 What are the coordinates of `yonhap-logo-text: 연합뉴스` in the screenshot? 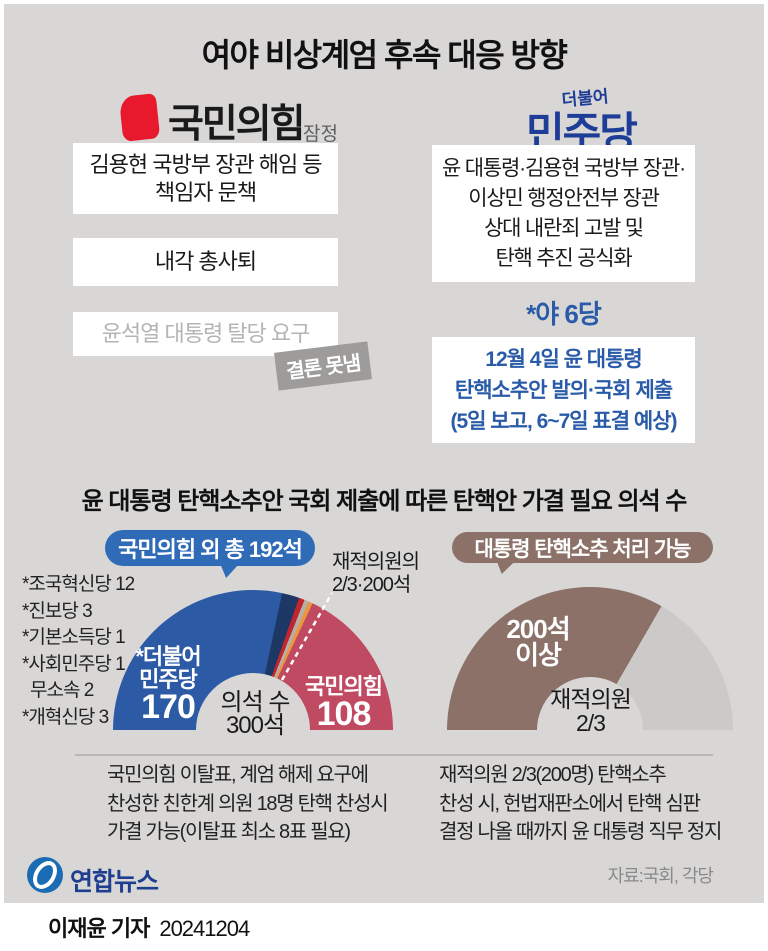 It's located at (114, 882).